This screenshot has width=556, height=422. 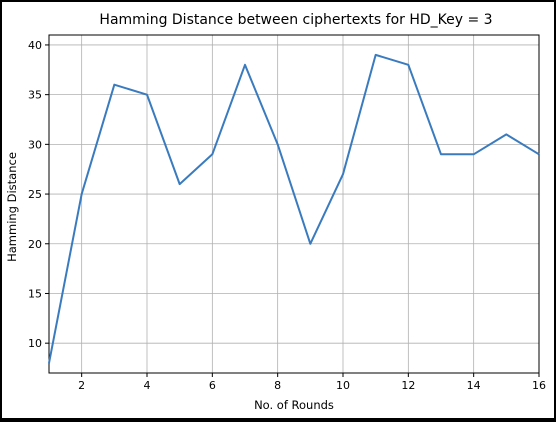 I want to click on x-tick-label: 6, so click(x=212, y=385).